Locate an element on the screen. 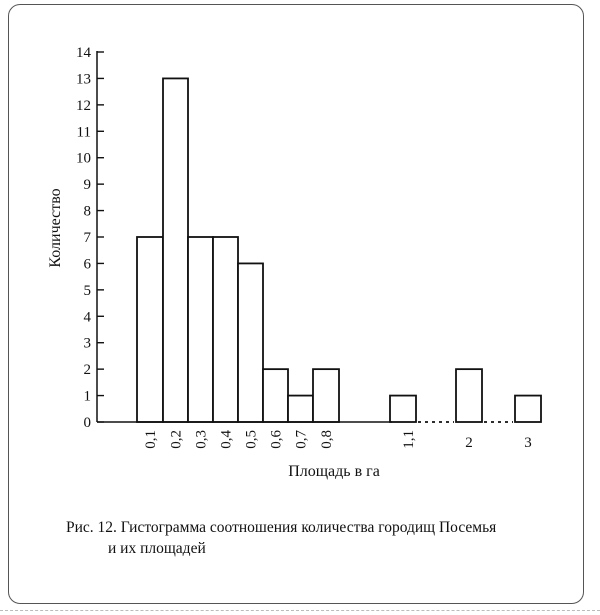  x-tick-label: 0,3 is located at coordinates (202, 439).